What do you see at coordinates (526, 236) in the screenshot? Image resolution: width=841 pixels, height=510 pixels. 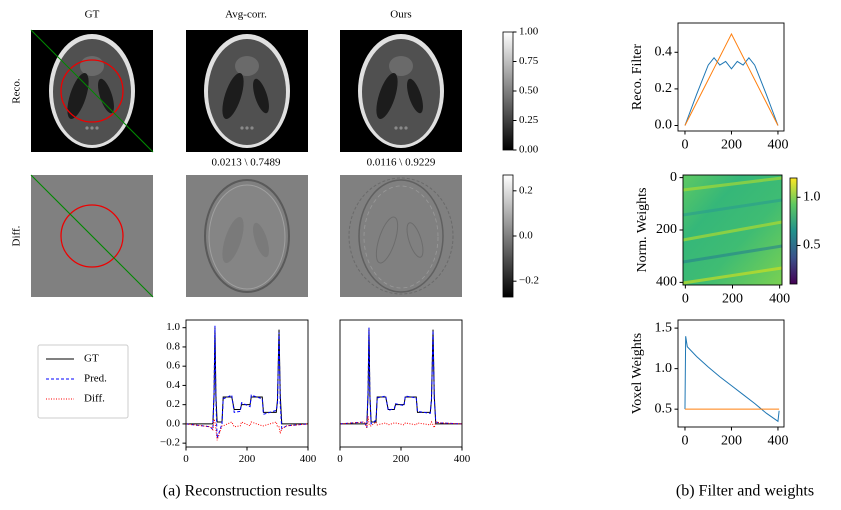 I see `colorbar-tick-label: 0.0` at bounding box center [526, 236].